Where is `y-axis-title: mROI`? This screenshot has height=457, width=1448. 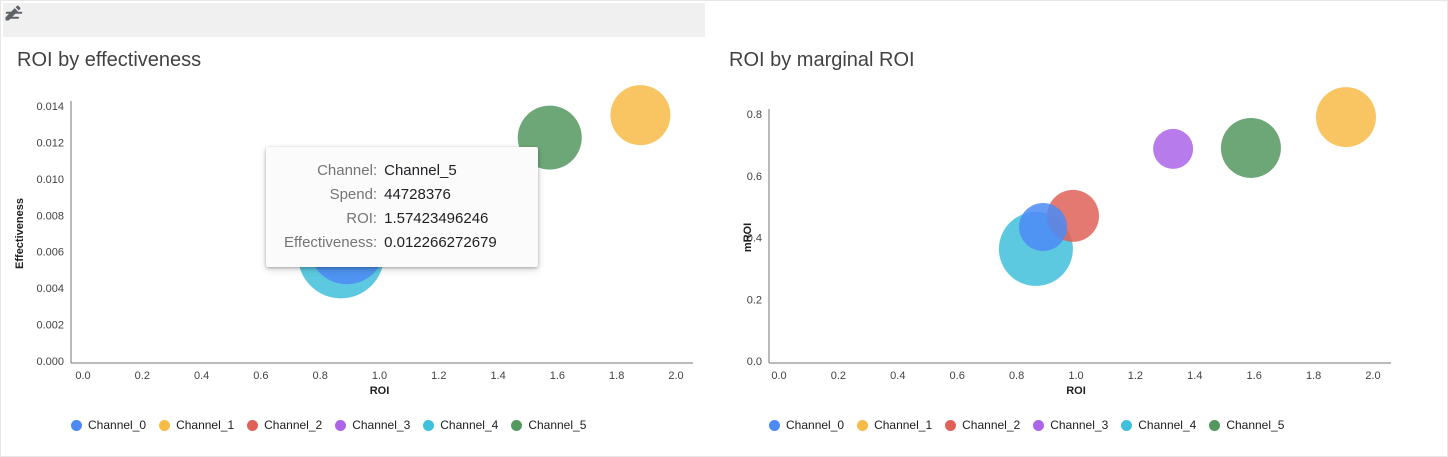 y-axis-title: mROI is located at coordinates (748, 237).